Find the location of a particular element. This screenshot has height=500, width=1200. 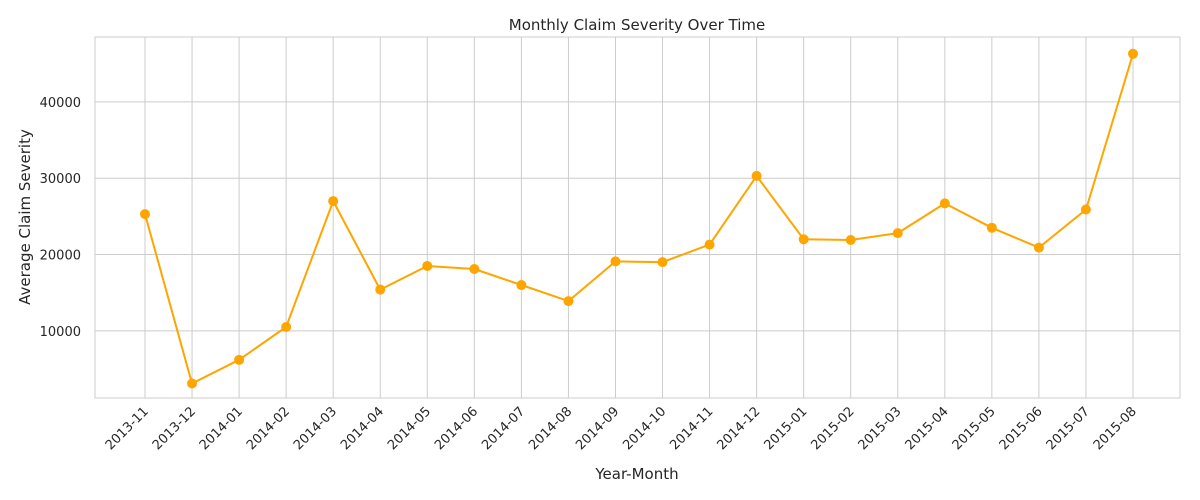

x-tick-label: 2014-11 is located at coordinates (691, 428).